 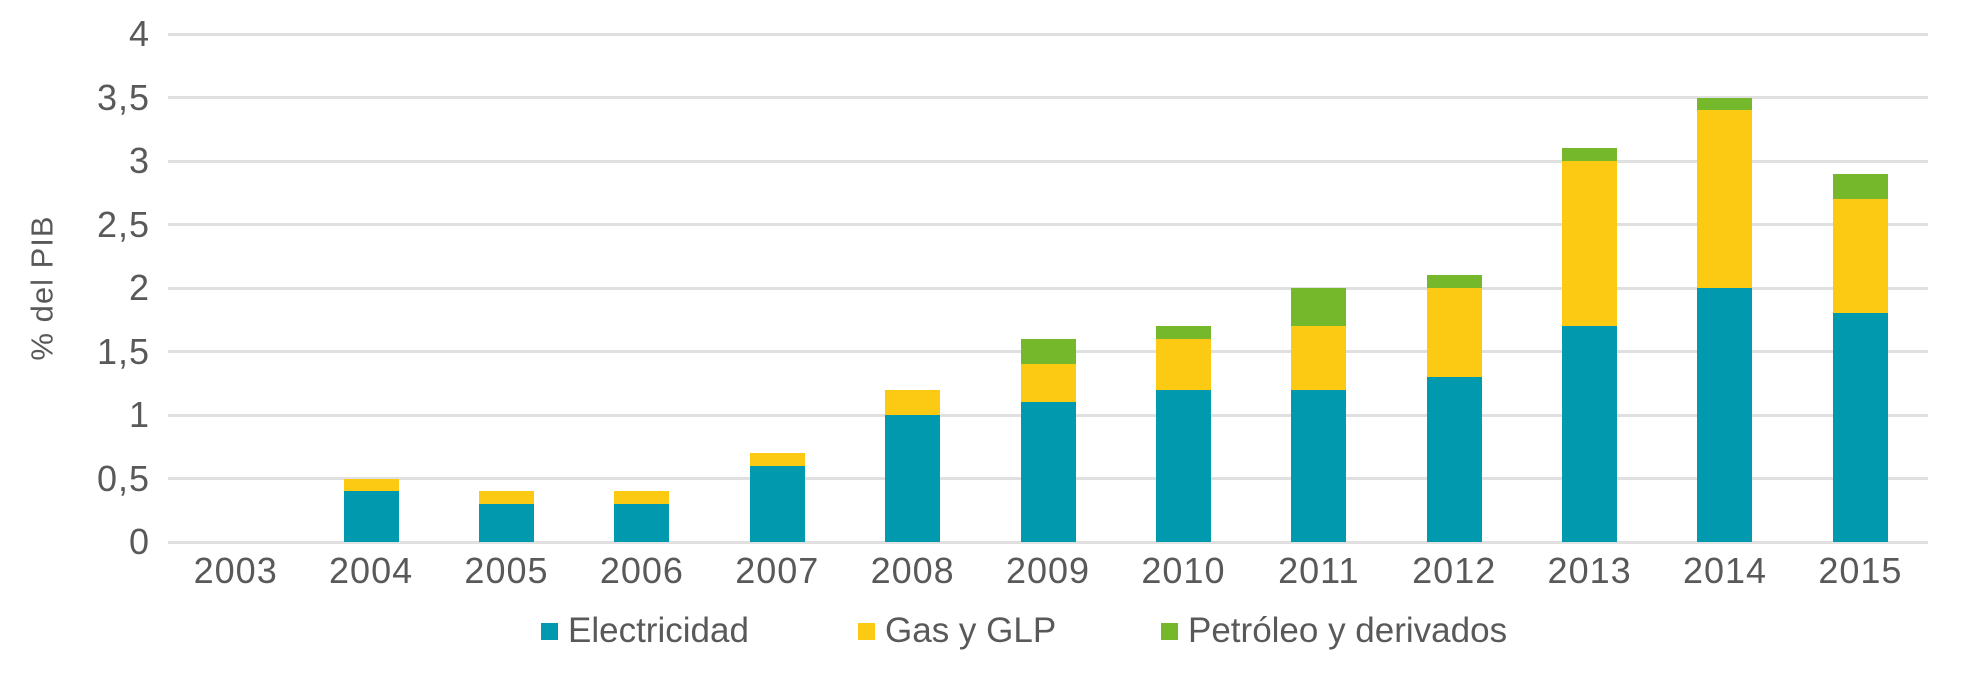 What do you see at coordinates (139, 414) in the screenshot?
I see `y-tick-label: 1` at bounding box center [139, 414].